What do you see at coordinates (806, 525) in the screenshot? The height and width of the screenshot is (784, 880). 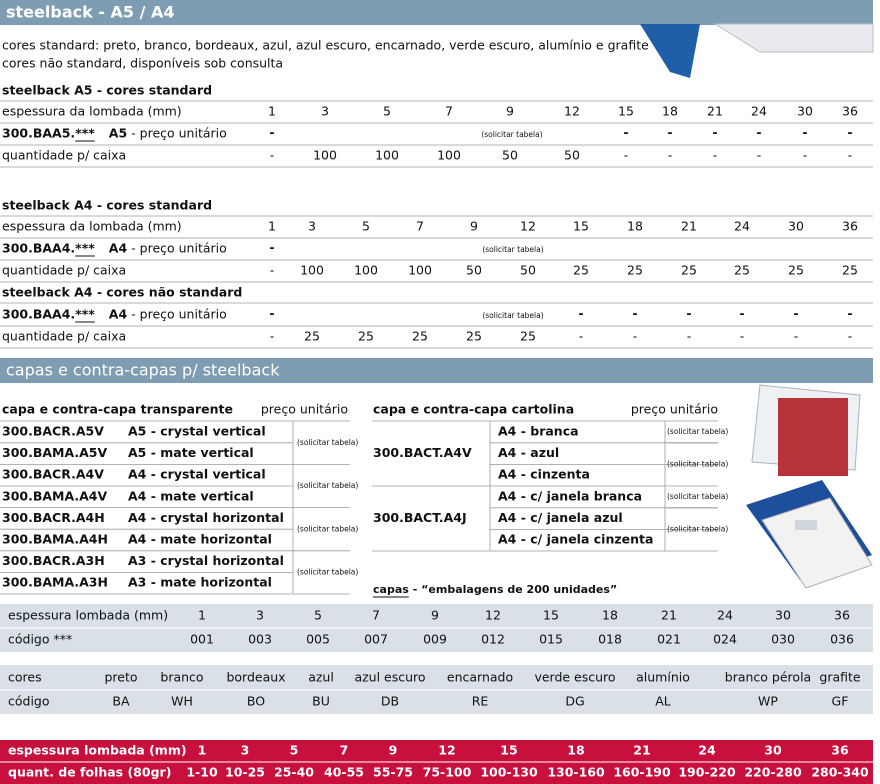 I see `window` at bounding box center [806, 525].